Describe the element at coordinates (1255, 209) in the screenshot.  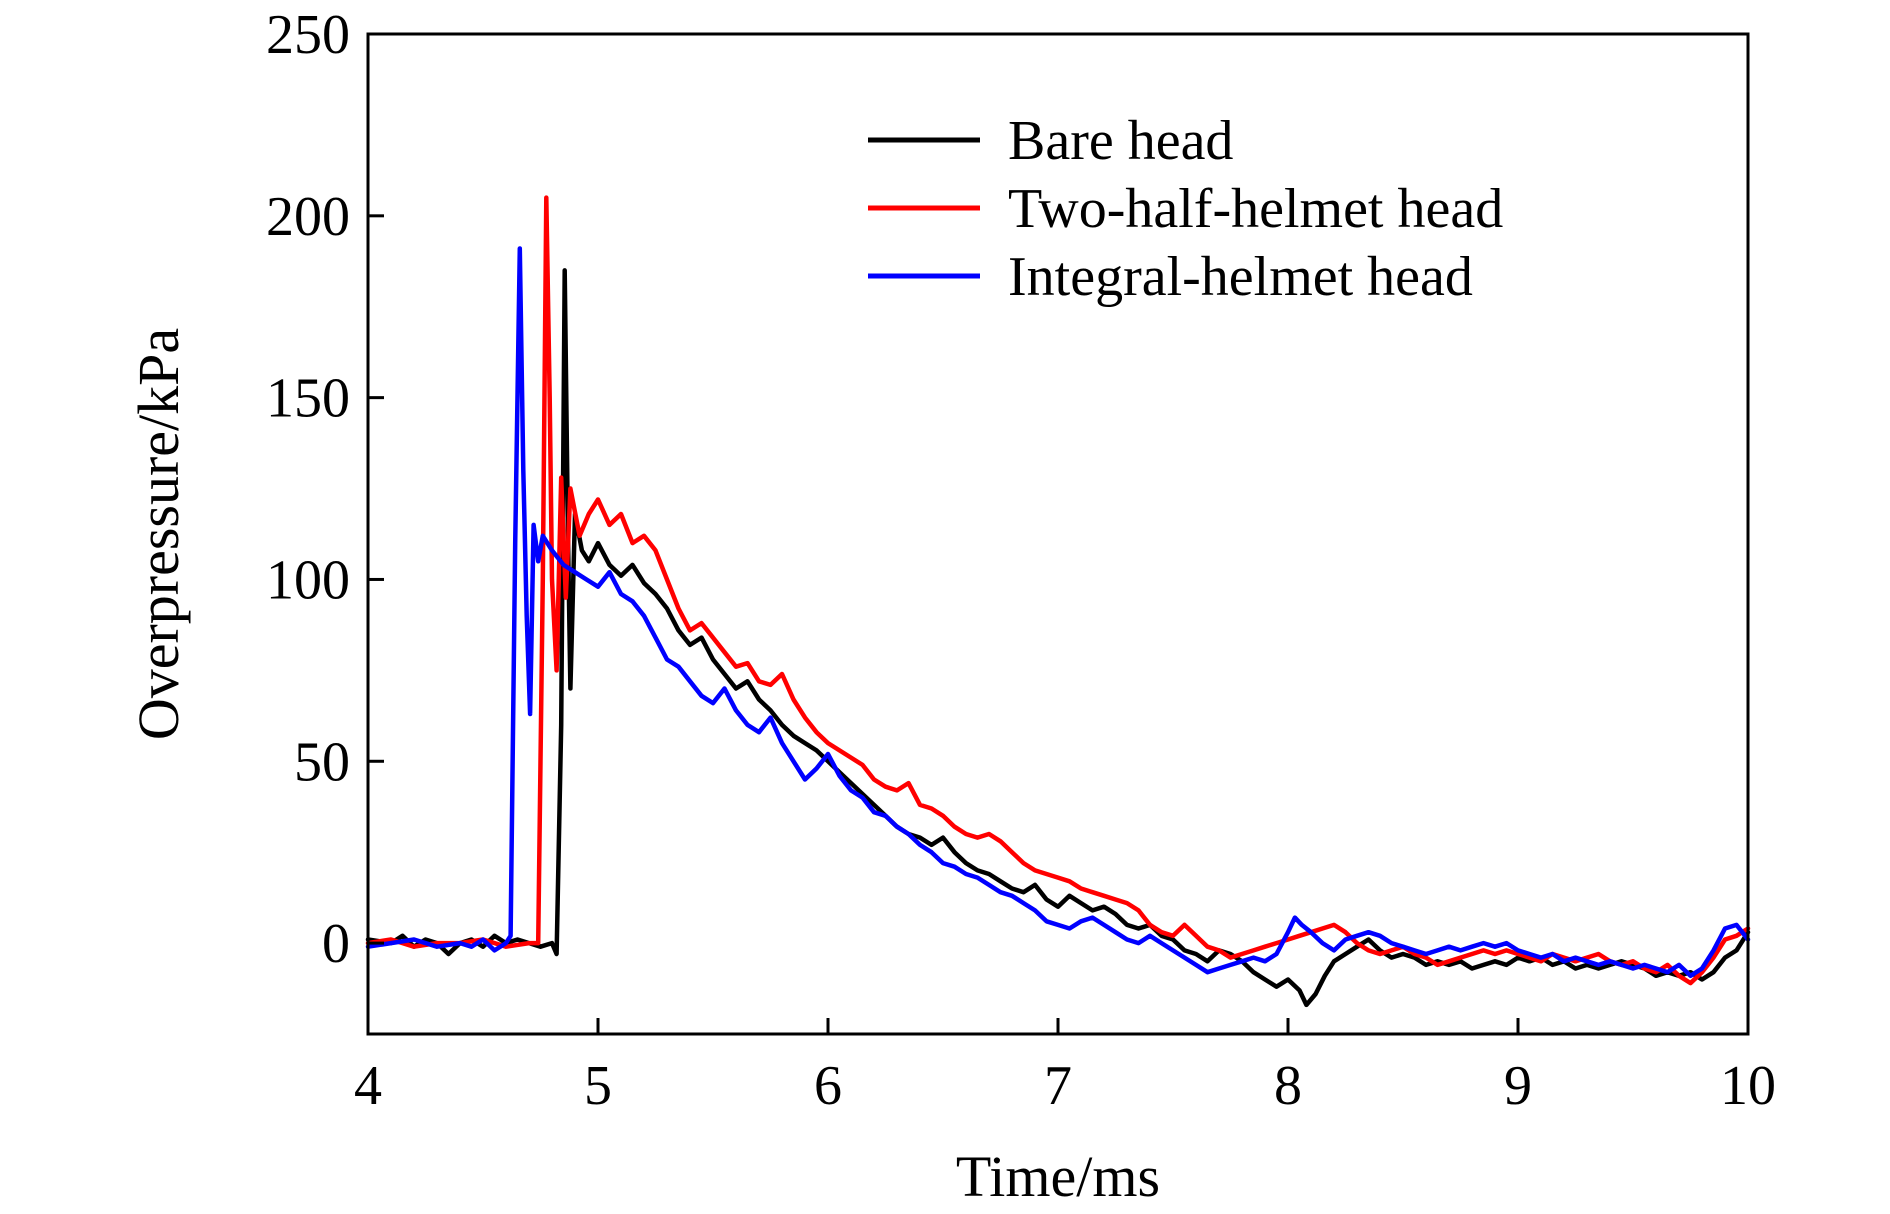
I see `legend-label-2: Two-half-helmet head` at that location.